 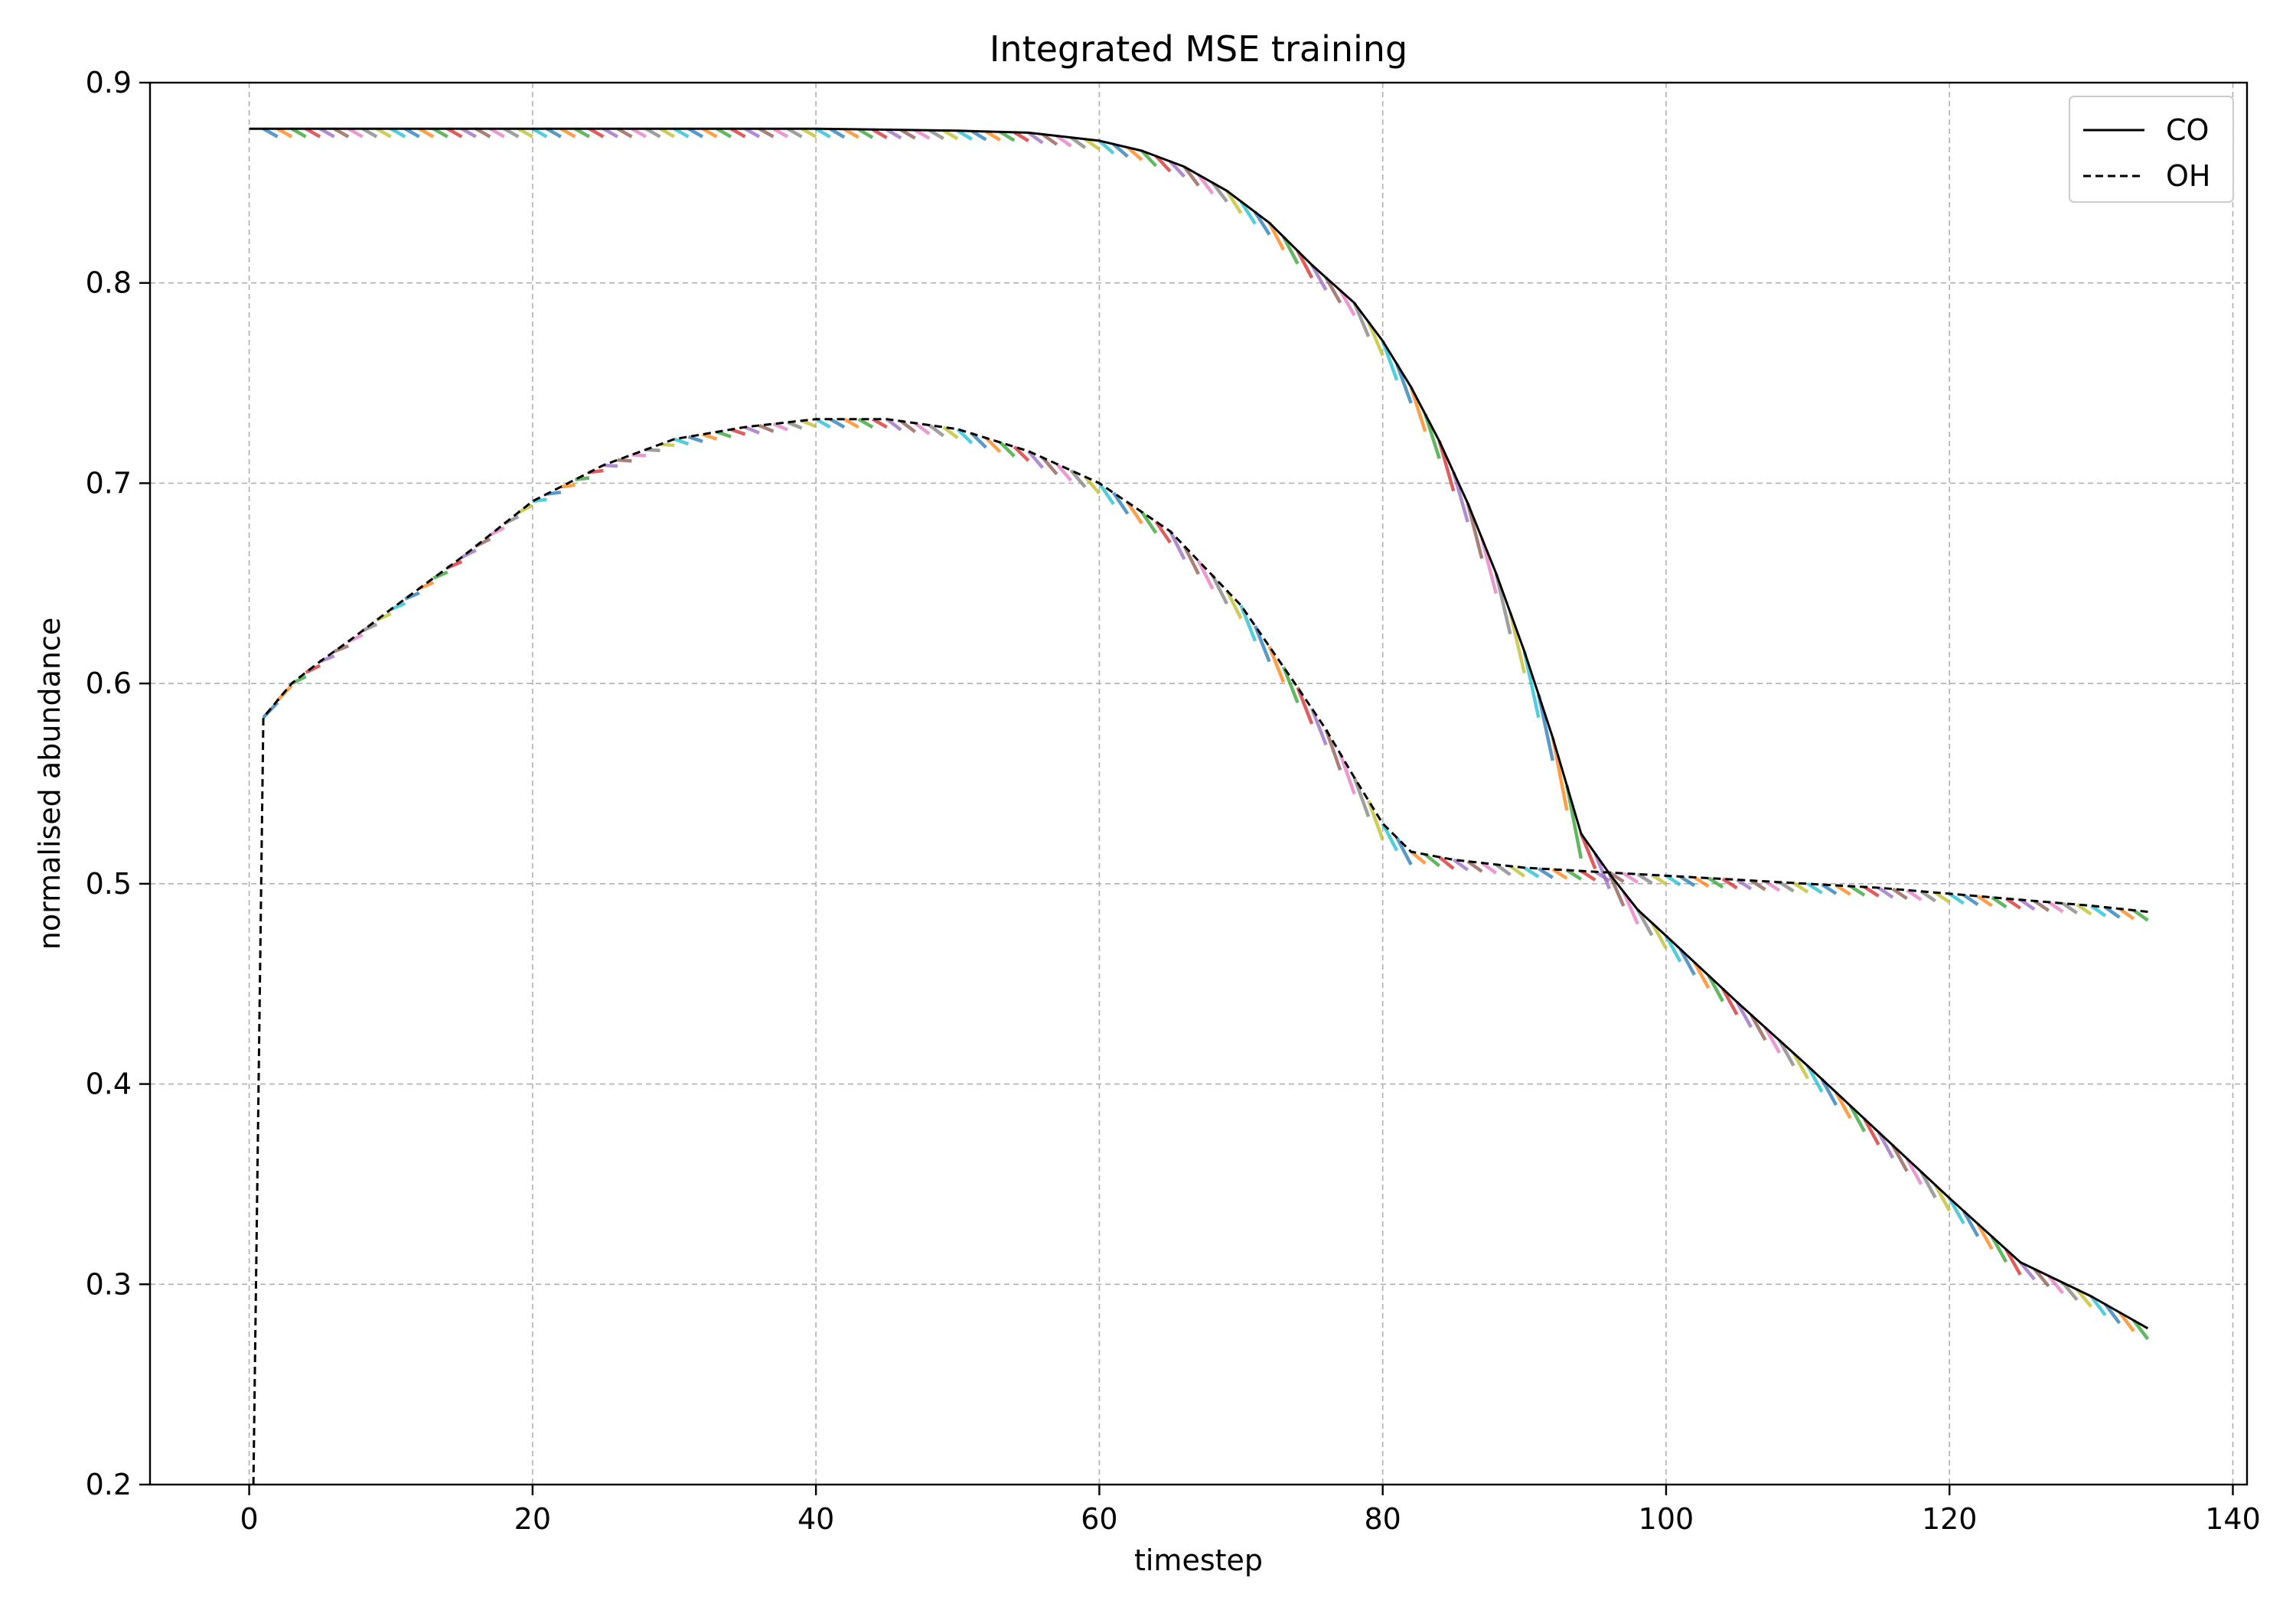 What do you see at coordinates (109, 283) in the screenshot?
I see `y-tick-label: 0.8` at bounding box center [109, 283].